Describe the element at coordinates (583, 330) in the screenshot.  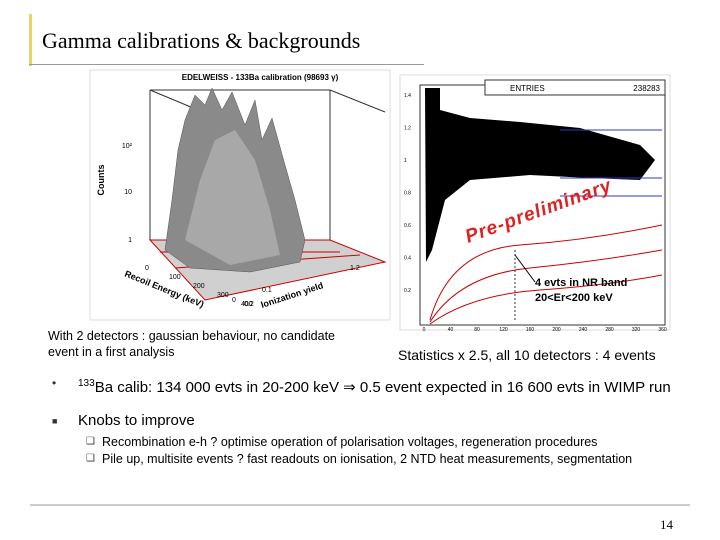
I see `tick-label: 240` at that location.